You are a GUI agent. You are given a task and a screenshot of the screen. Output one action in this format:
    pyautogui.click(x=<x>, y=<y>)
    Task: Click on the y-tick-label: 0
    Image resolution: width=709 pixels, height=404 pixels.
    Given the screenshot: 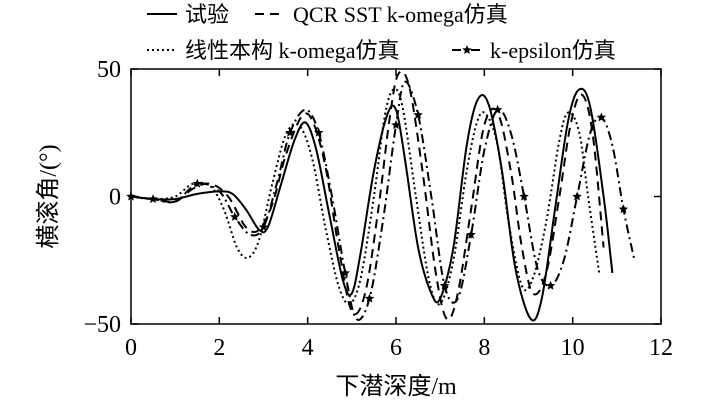 What is the action you would take?
    pyautogui.click(x=115, y=198)
    